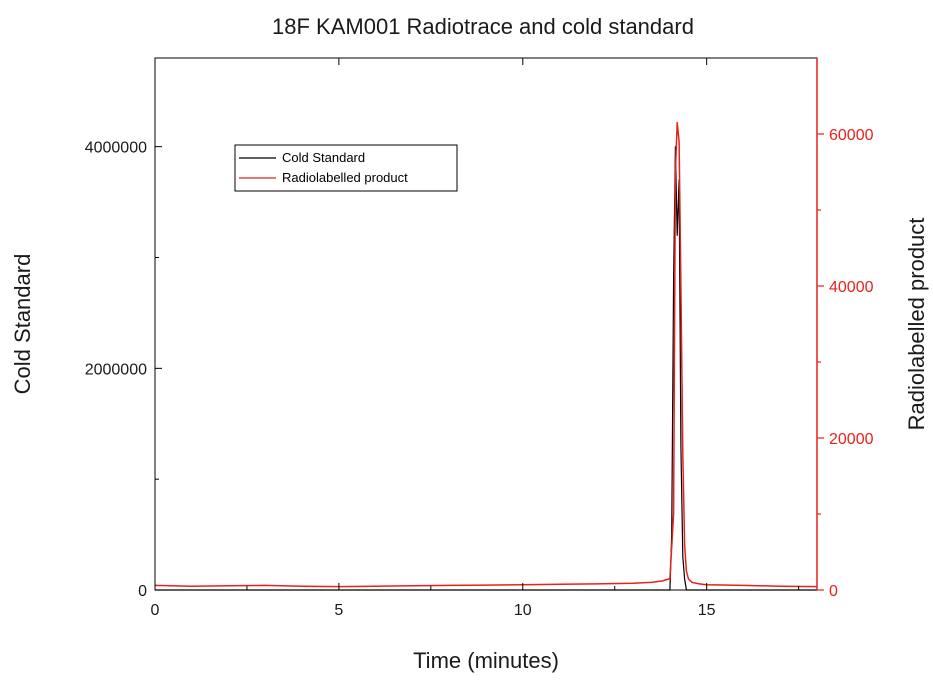 The image size is (933, 686). Describe the element at coordinates (116, 369) in the screenshot. I see `y-left-tick-label: 2000000` at that location.